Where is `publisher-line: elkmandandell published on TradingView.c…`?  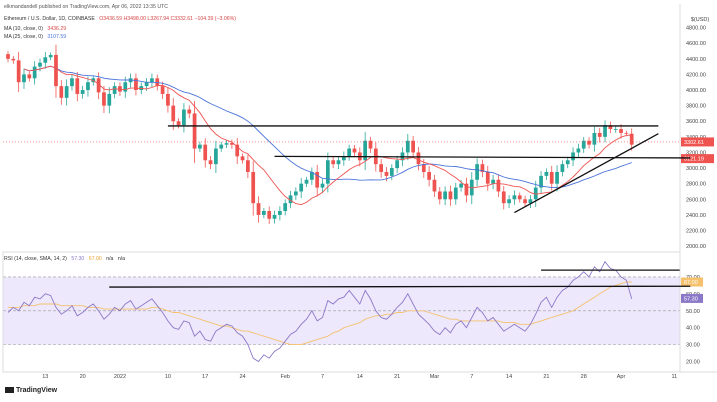
publisher-line: elkmandandell published on TradingView.c… is located at coordinates (86, 7).